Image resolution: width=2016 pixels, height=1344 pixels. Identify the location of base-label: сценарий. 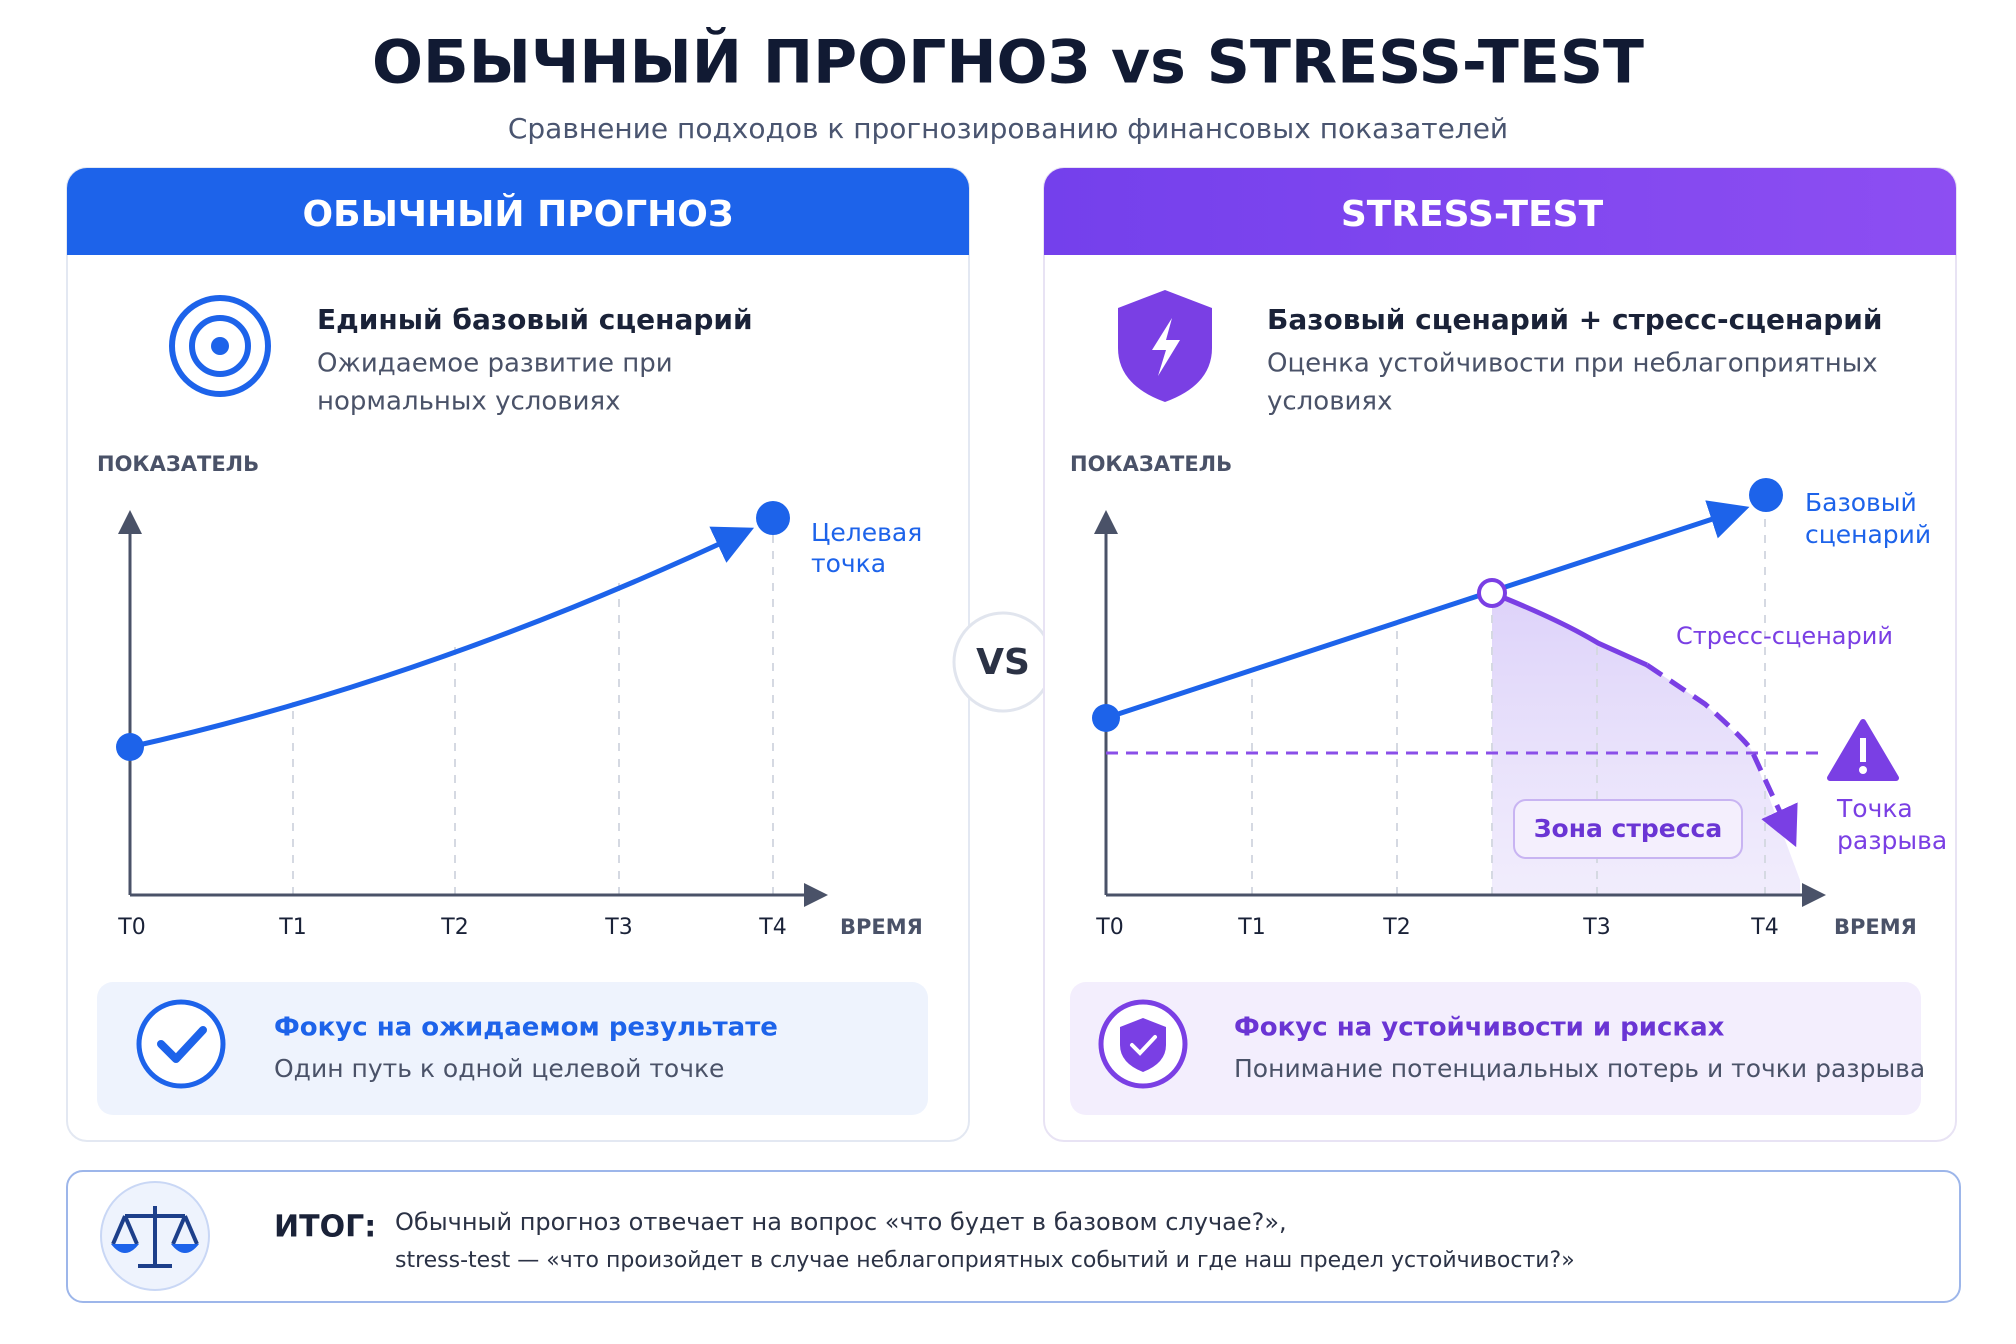
(1868, 534).